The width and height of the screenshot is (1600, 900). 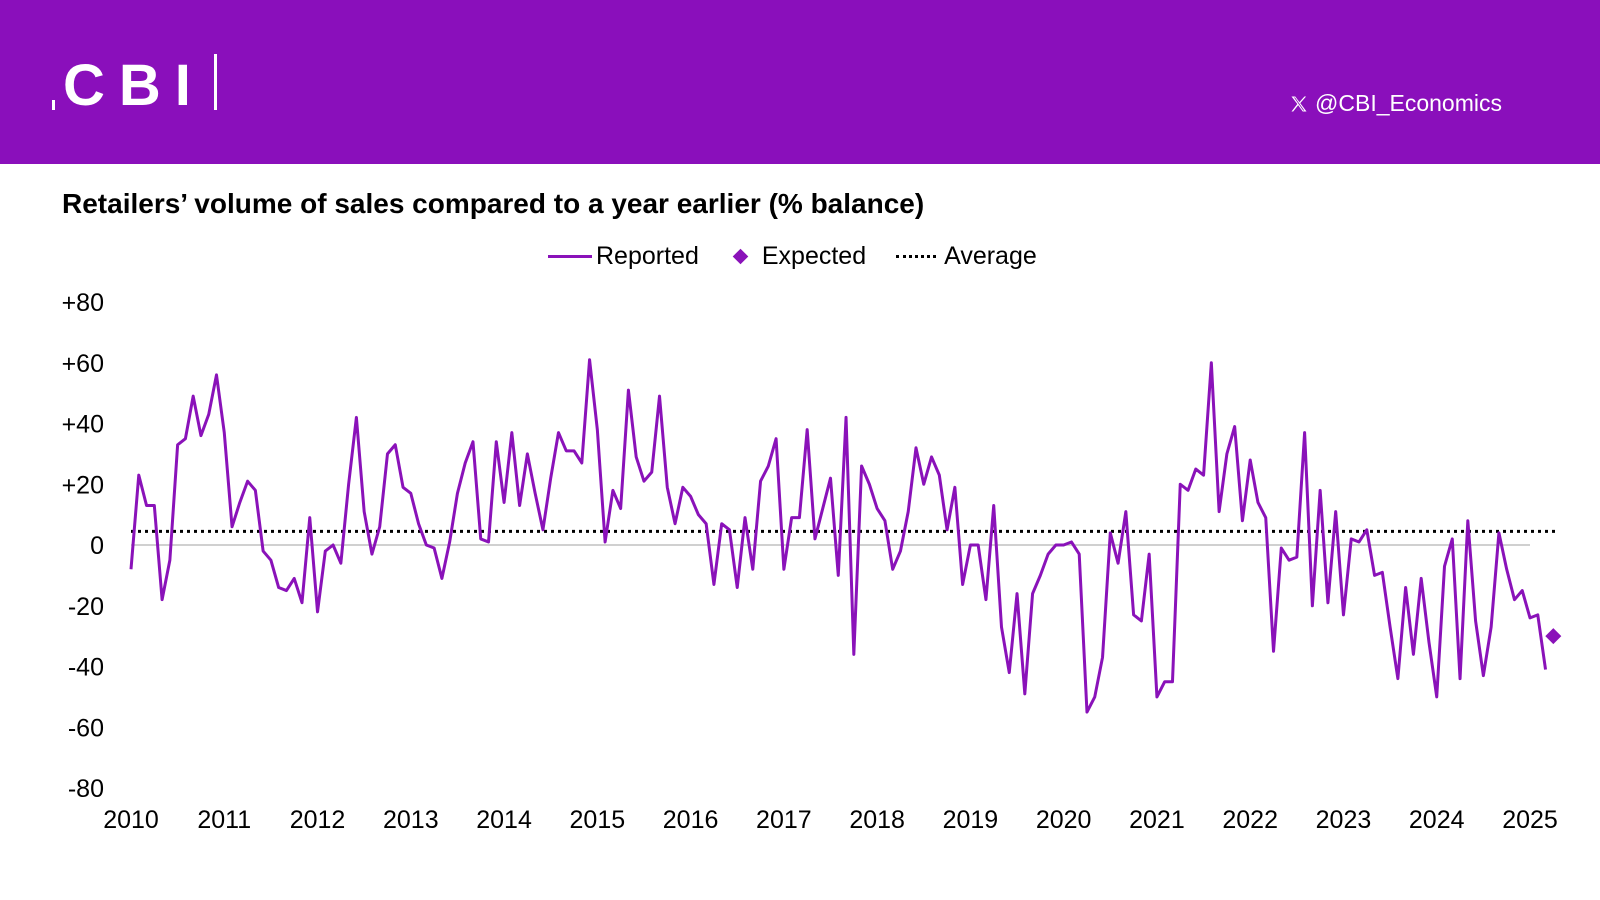 What do you see at coordinates (1250, 820) in the screenshot?
I see `x-tick-label: 2022` at bounding box center [1250, 820].